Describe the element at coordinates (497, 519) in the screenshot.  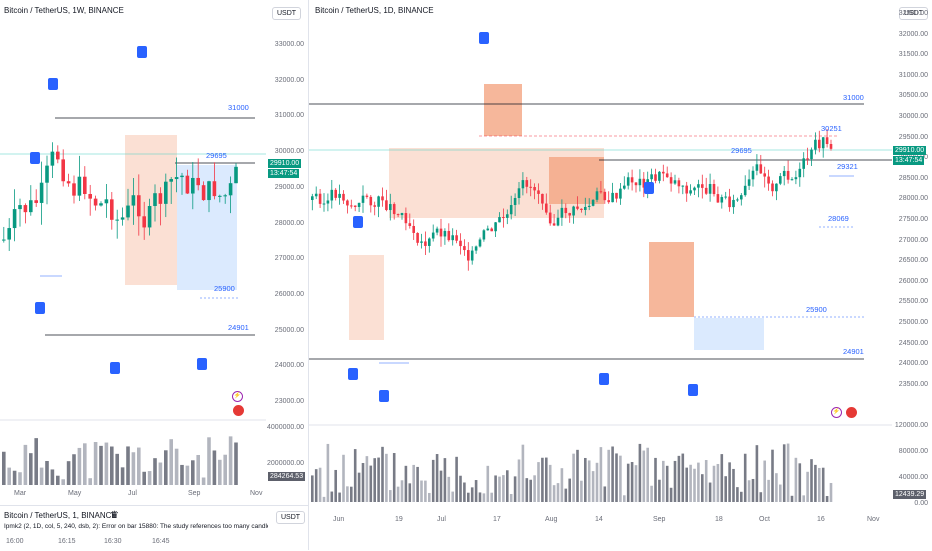
I see `time-tick: 17` at that location.